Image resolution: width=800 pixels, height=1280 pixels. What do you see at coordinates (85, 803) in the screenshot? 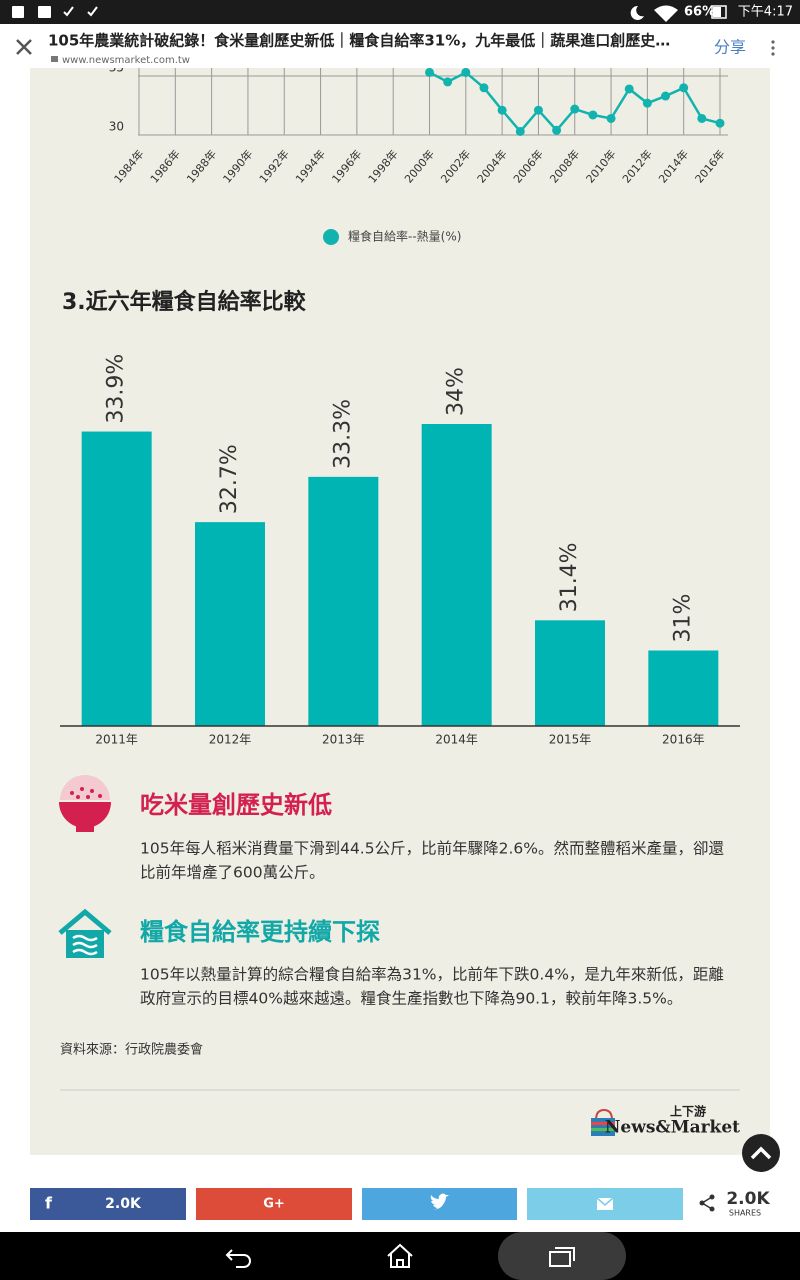
I see `rice-icon` at bounding box center [85, 803].